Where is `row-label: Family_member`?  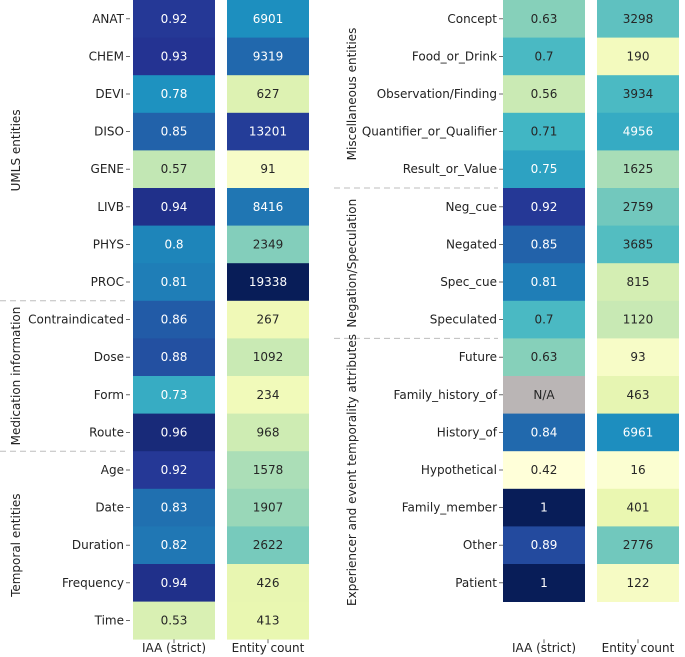
row-label: Family_member is located at coordinates (449, 508).